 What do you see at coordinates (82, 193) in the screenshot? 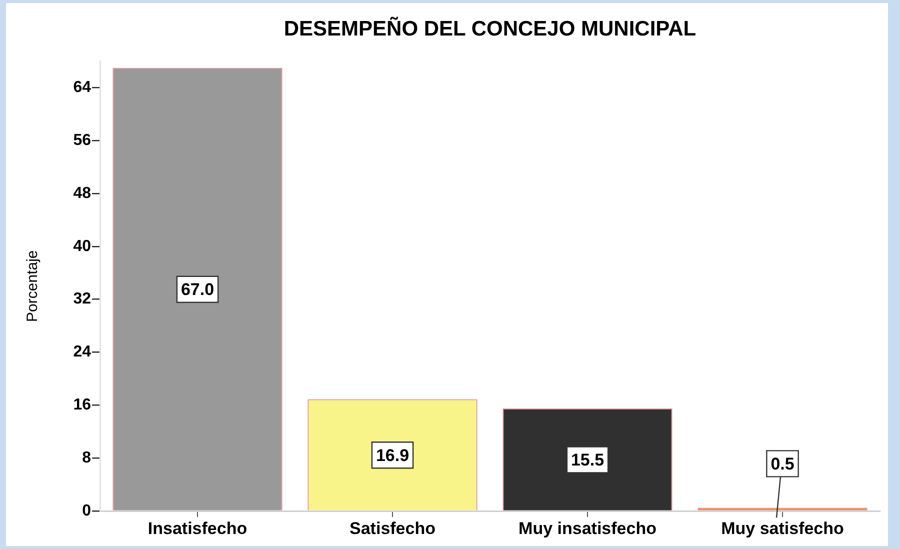
I see `y-tick-label: 48` at bounding box center [82, 193].